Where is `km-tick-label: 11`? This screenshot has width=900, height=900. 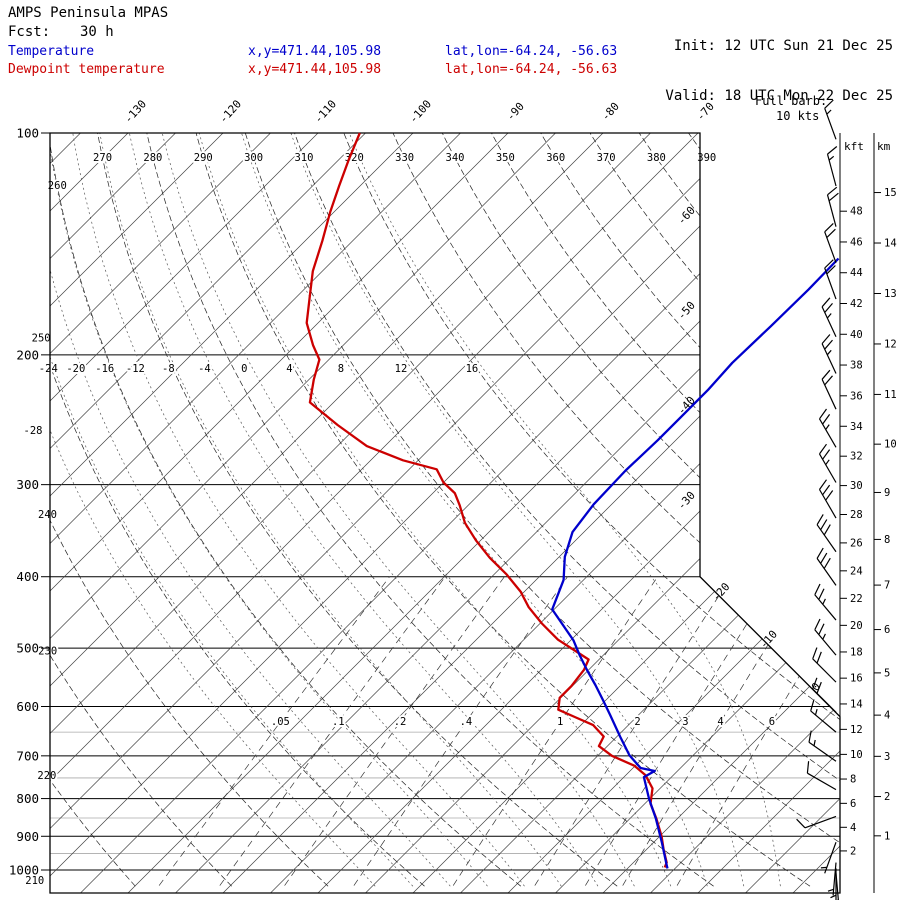
km-tick-label: 11 is located at coordinates (890, 395).